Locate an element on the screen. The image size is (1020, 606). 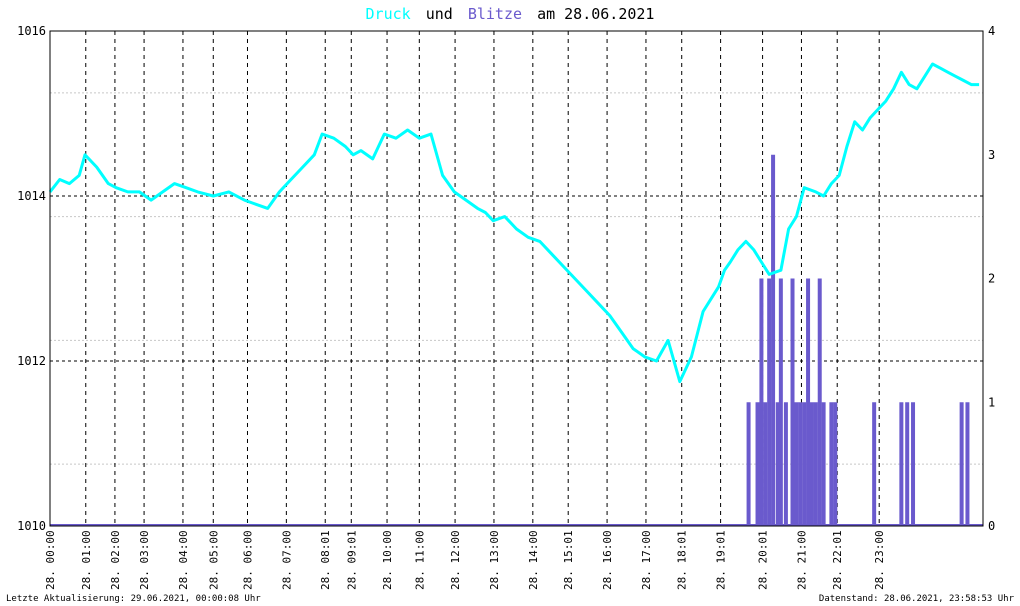
y-right-tick-label: 2 is located at coordinates (991, 279).